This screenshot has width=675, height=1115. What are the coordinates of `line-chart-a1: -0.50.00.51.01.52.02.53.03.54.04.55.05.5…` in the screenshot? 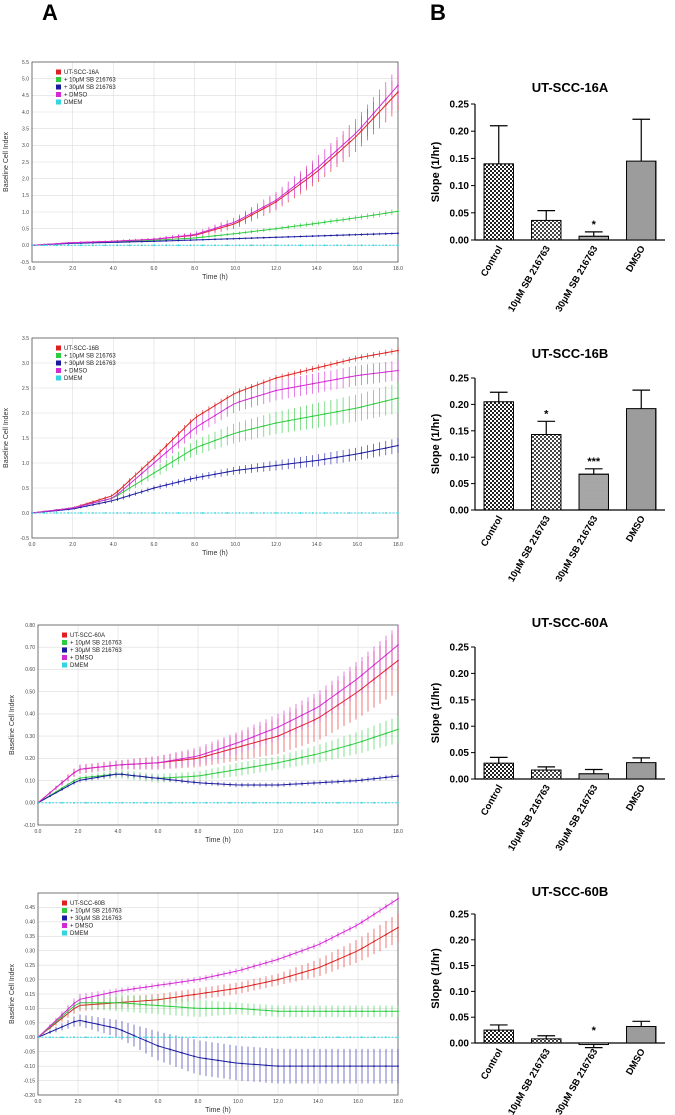 It's located at (203, 170).